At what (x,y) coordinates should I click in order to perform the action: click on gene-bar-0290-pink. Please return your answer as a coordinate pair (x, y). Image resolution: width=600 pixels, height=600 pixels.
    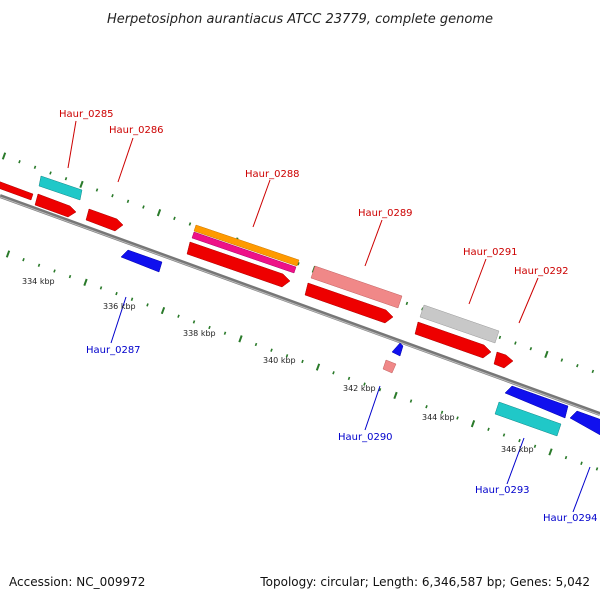
    Looking at the image, I should click on (389, 366).